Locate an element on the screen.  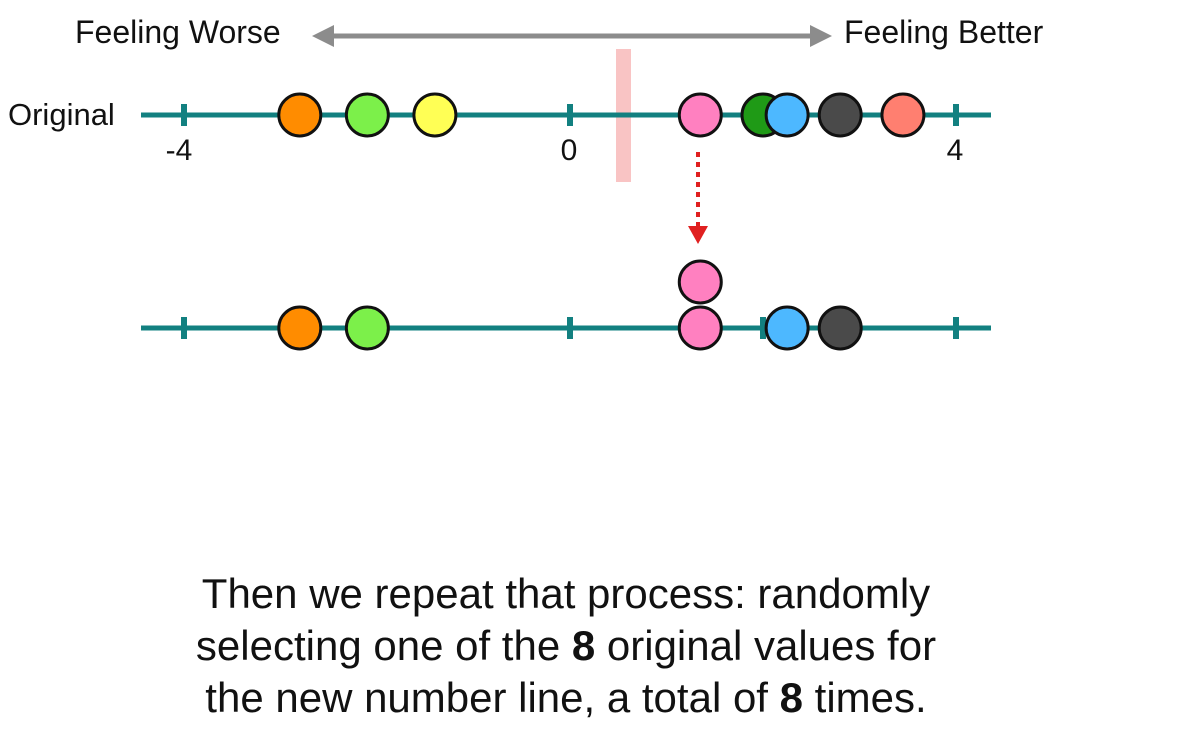
caption-line-3: the new number line, a total of 8 times. is located at coordinates (566, 697).